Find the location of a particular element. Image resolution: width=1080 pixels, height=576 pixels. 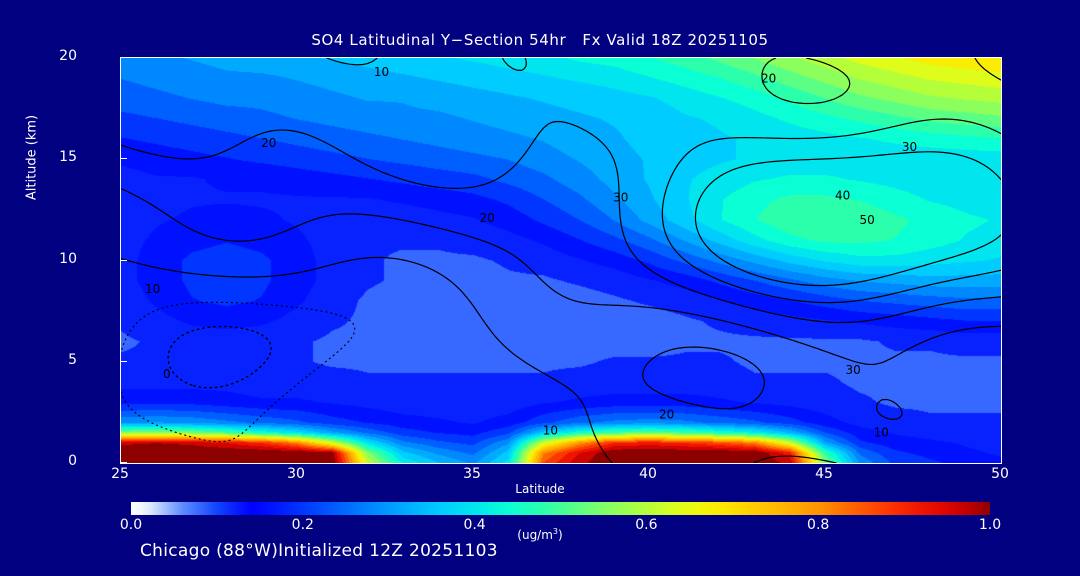

colorbar-tick-label: 0.4 is located at coordinates (474, 525).